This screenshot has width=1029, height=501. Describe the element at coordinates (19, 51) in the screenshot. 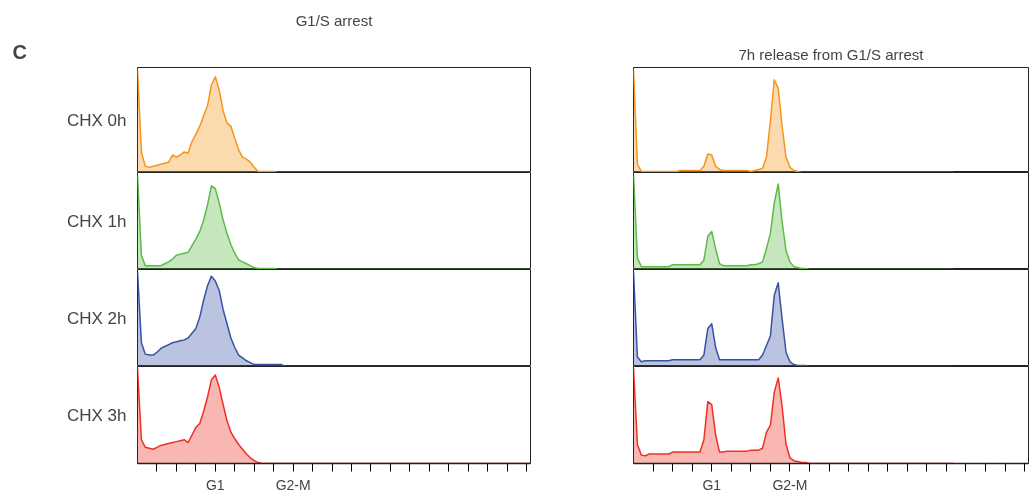

I see `text: C` at that location.